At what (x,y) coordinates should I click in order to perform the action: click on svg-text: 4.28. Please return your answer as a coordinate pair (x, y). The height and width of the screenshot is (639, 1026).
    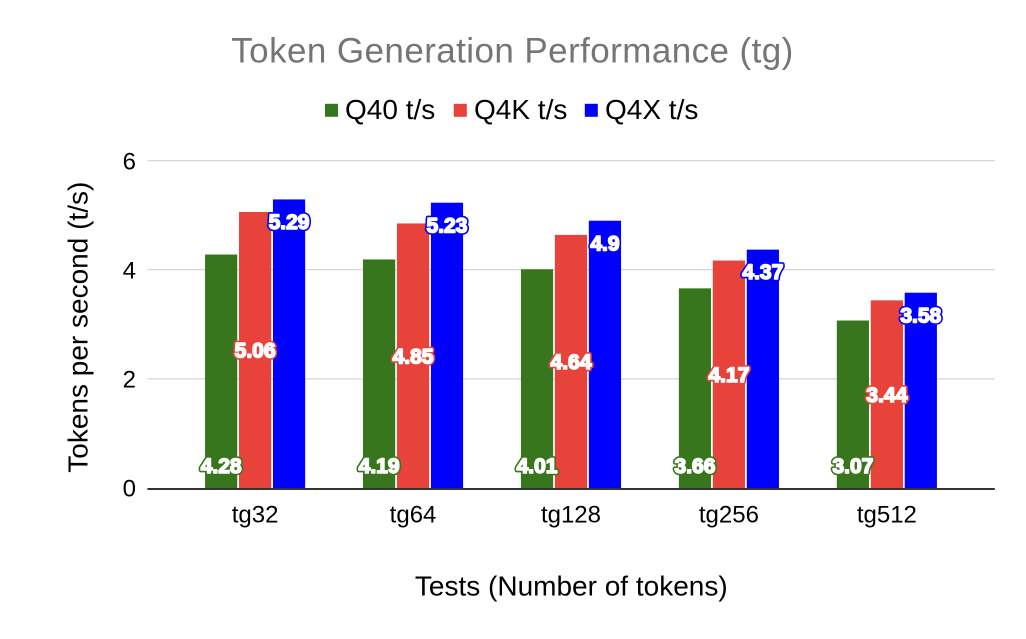
    Looking at the image, I should click on (221, 466).